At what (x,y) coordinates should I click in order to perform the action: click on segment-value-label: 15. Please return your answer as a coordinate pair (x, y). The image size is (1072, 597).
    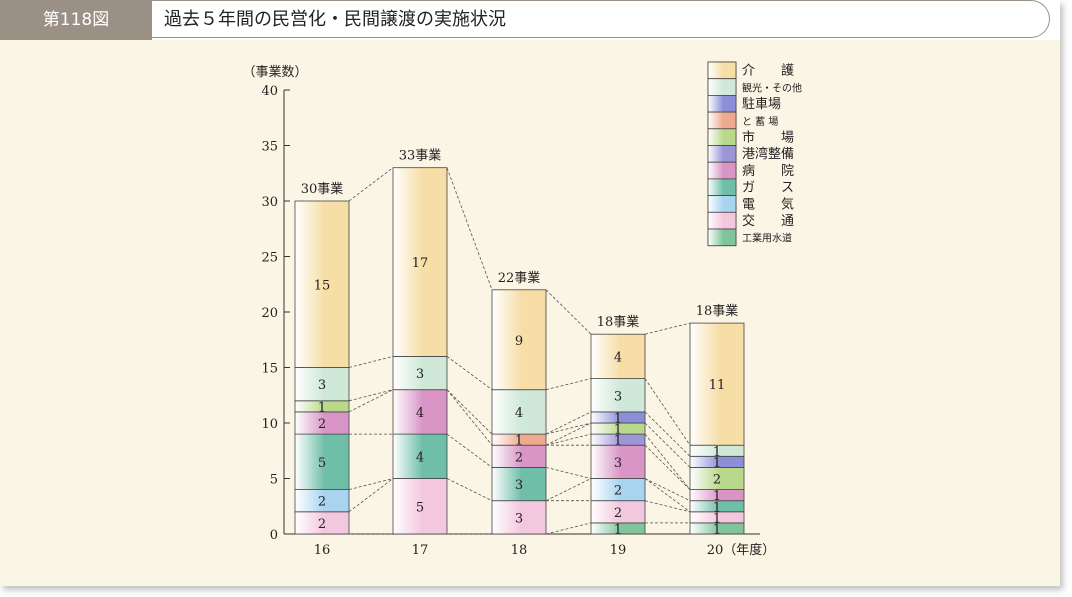
    Looking at the image, I should click on (322, 285).